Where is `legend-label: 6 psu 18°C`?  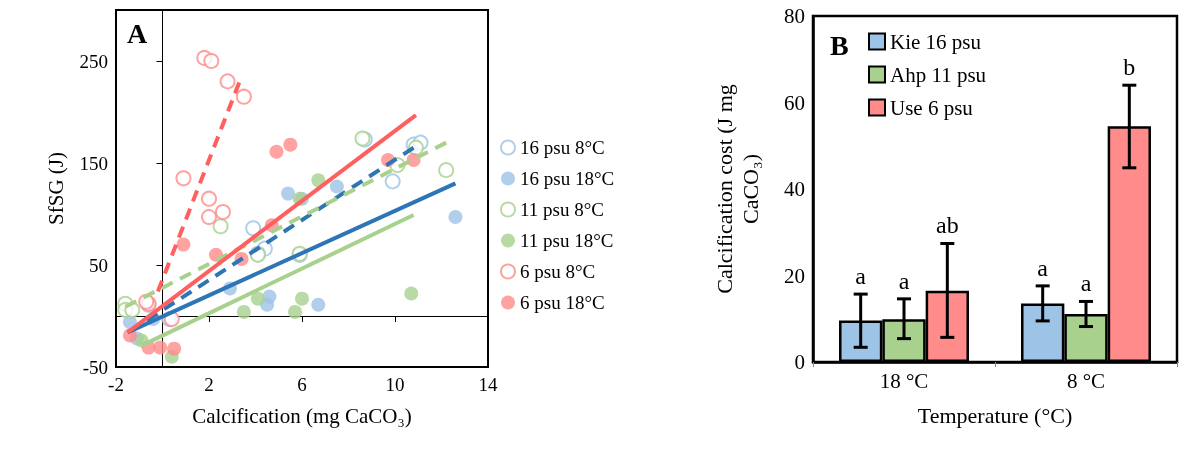 legend-label: 6 psu 18°C is located at coordinates (562, 302).